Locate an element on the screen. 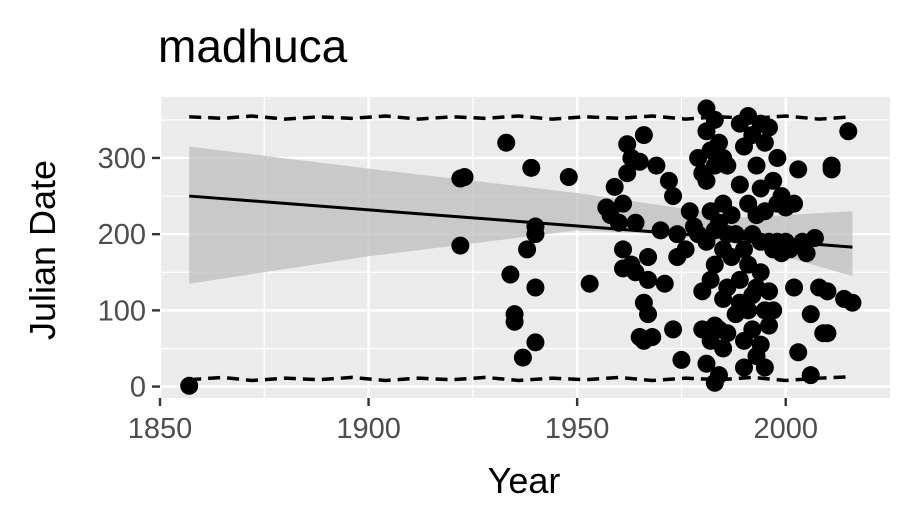 This screenshot has height=527, width=913. x-tick-label: 1950 is located at coordinates (577, 429).